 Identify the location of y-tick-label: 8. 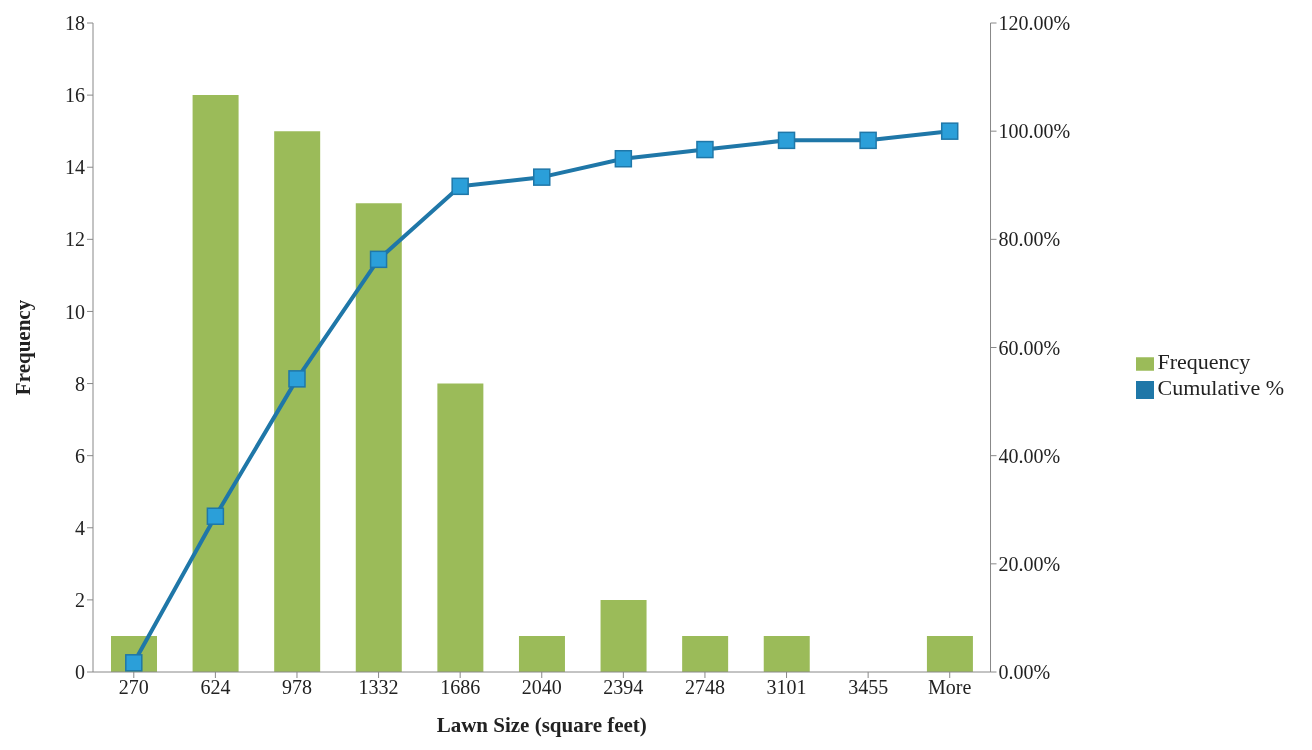
(80, 383).